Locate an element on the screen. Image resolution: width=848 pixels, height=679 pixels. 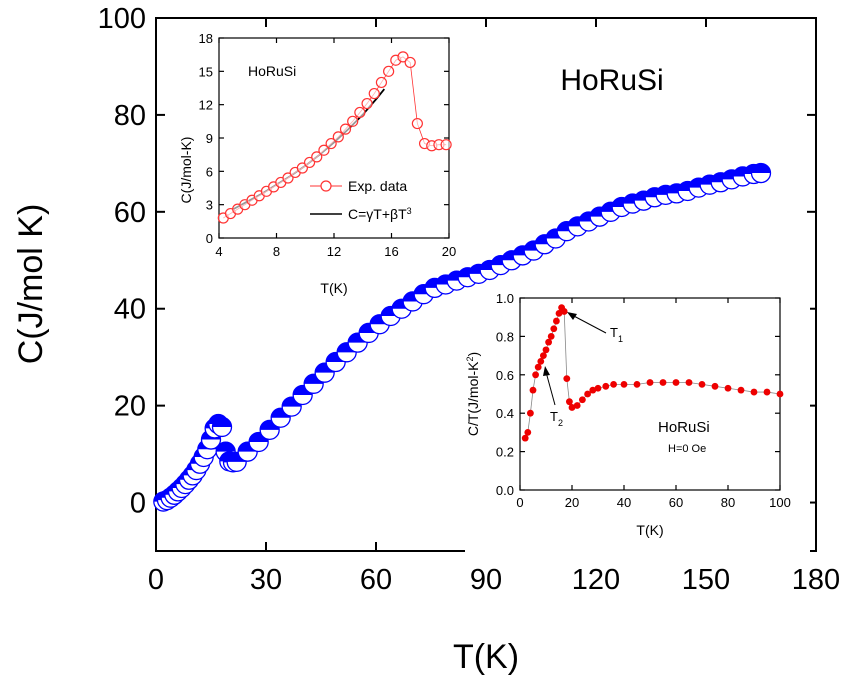
y-tick-label: 0.8 is located at coordinates (505, 336).